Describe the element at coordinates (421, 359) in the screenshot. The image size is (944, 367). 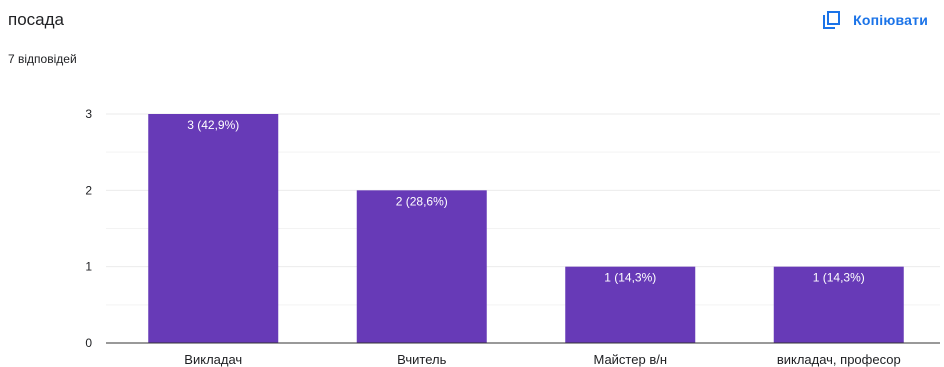
I see `x-tick-label: Вчитель` at that location.